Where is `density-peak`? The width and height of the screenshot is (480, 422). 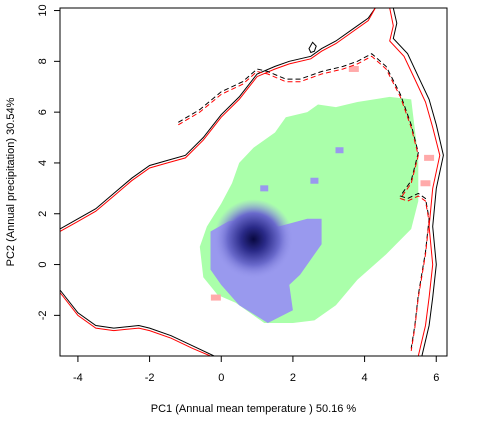
density-peak is located at coordinates (253, 239).